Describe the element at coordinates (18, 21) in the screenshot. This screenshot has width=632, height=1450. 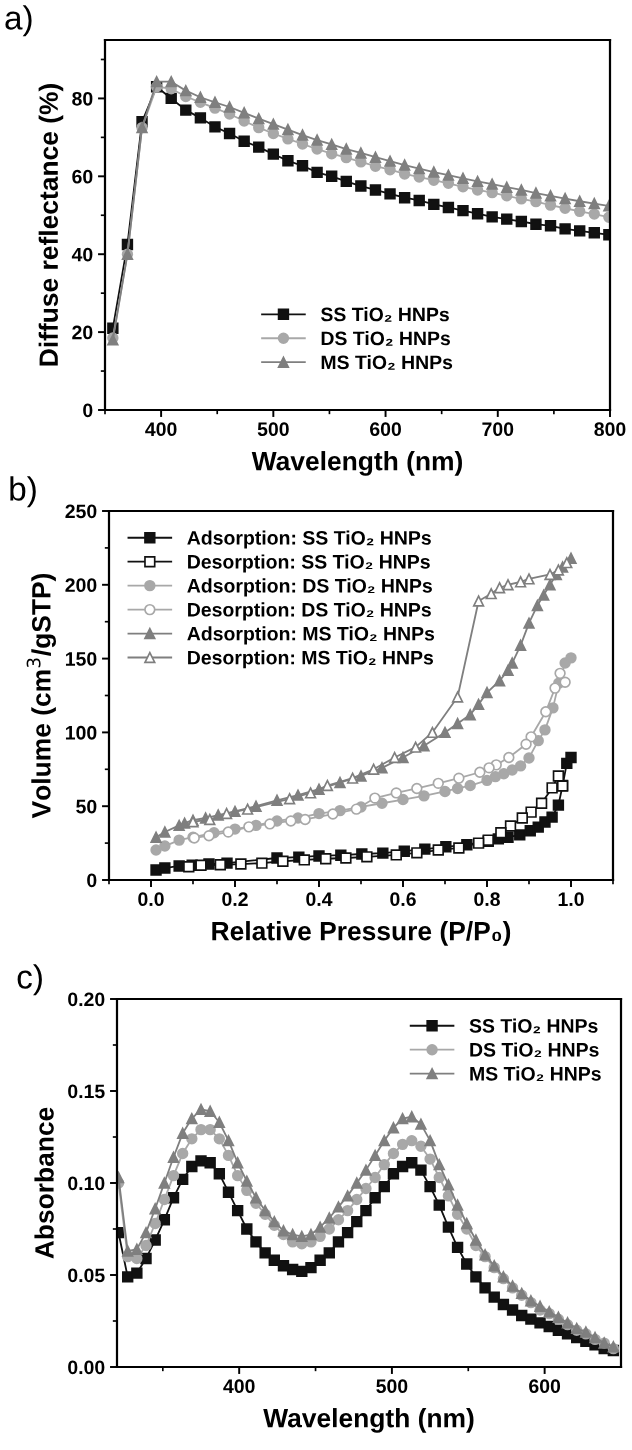
I see `chart-title: a)` at that location.